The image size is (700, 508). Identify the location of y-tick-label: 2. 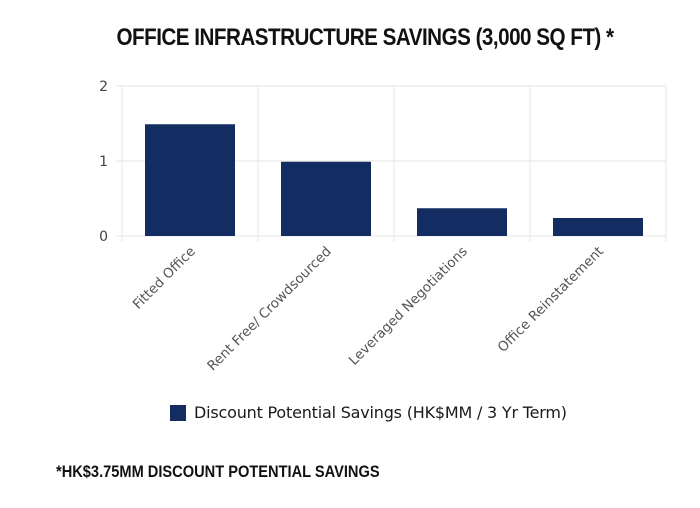
(103, 87).